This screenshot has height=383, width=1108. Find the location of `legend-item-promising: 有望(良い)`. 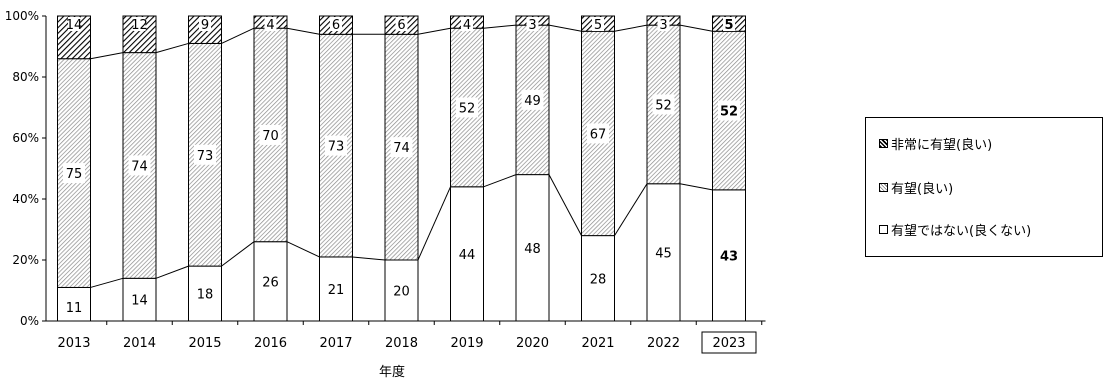

legend-item-promising: 有望(良い) is located at coordinates (916, 187).